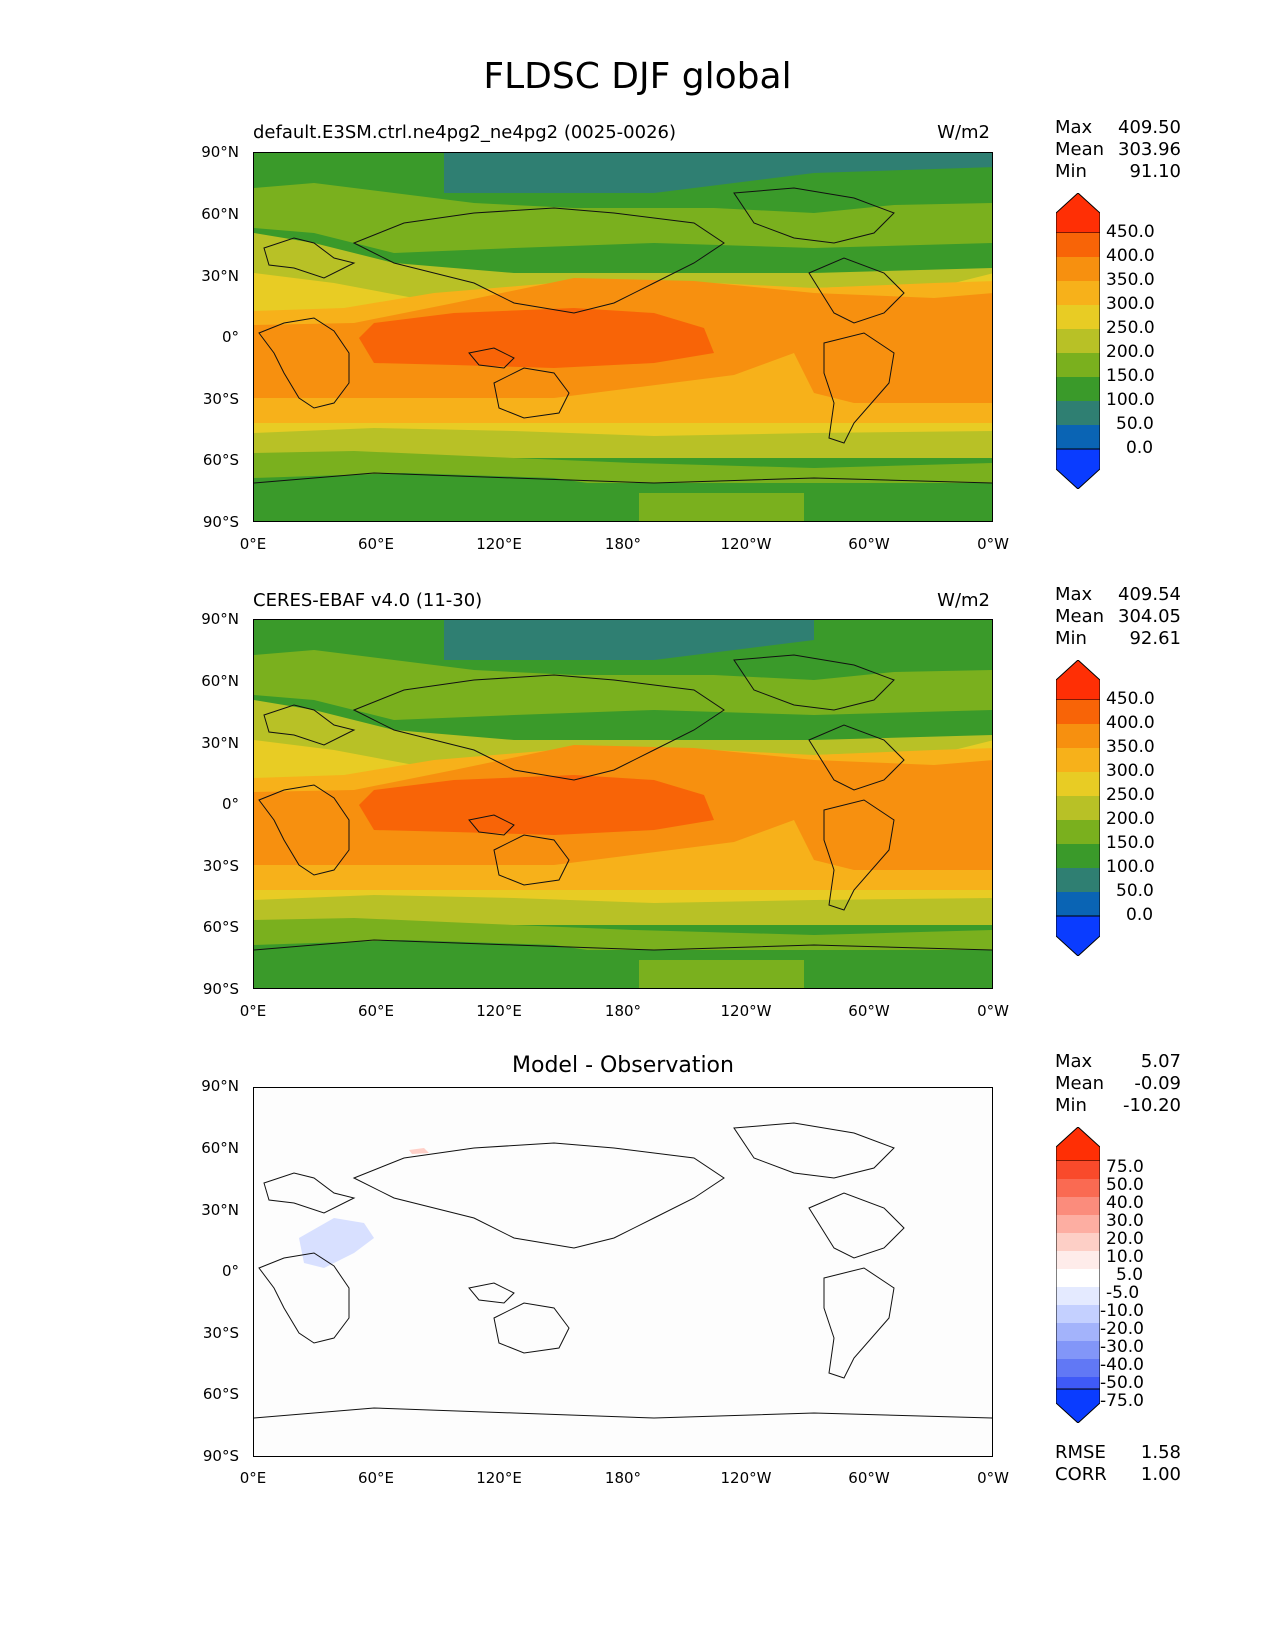 The height and width of the screenshot is (1650, 1275). What do you see at coordinates (746, 1011) in the screenshot?
I see `panel2-lon-tick: 120°W` at bounding box center [746, 1011].